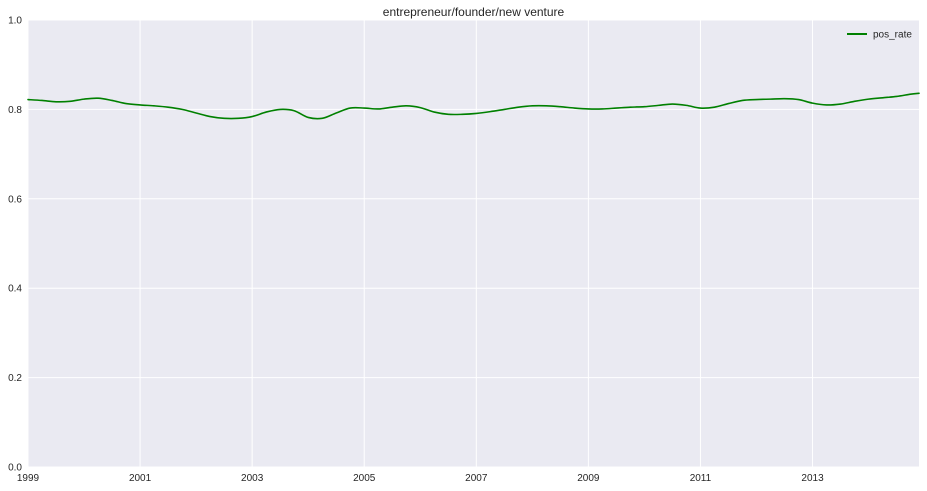  What do you see at coordinates (364, 478) in the screenshot?
I see `x-tick-label: 2005` at bounding box center [364, 478].